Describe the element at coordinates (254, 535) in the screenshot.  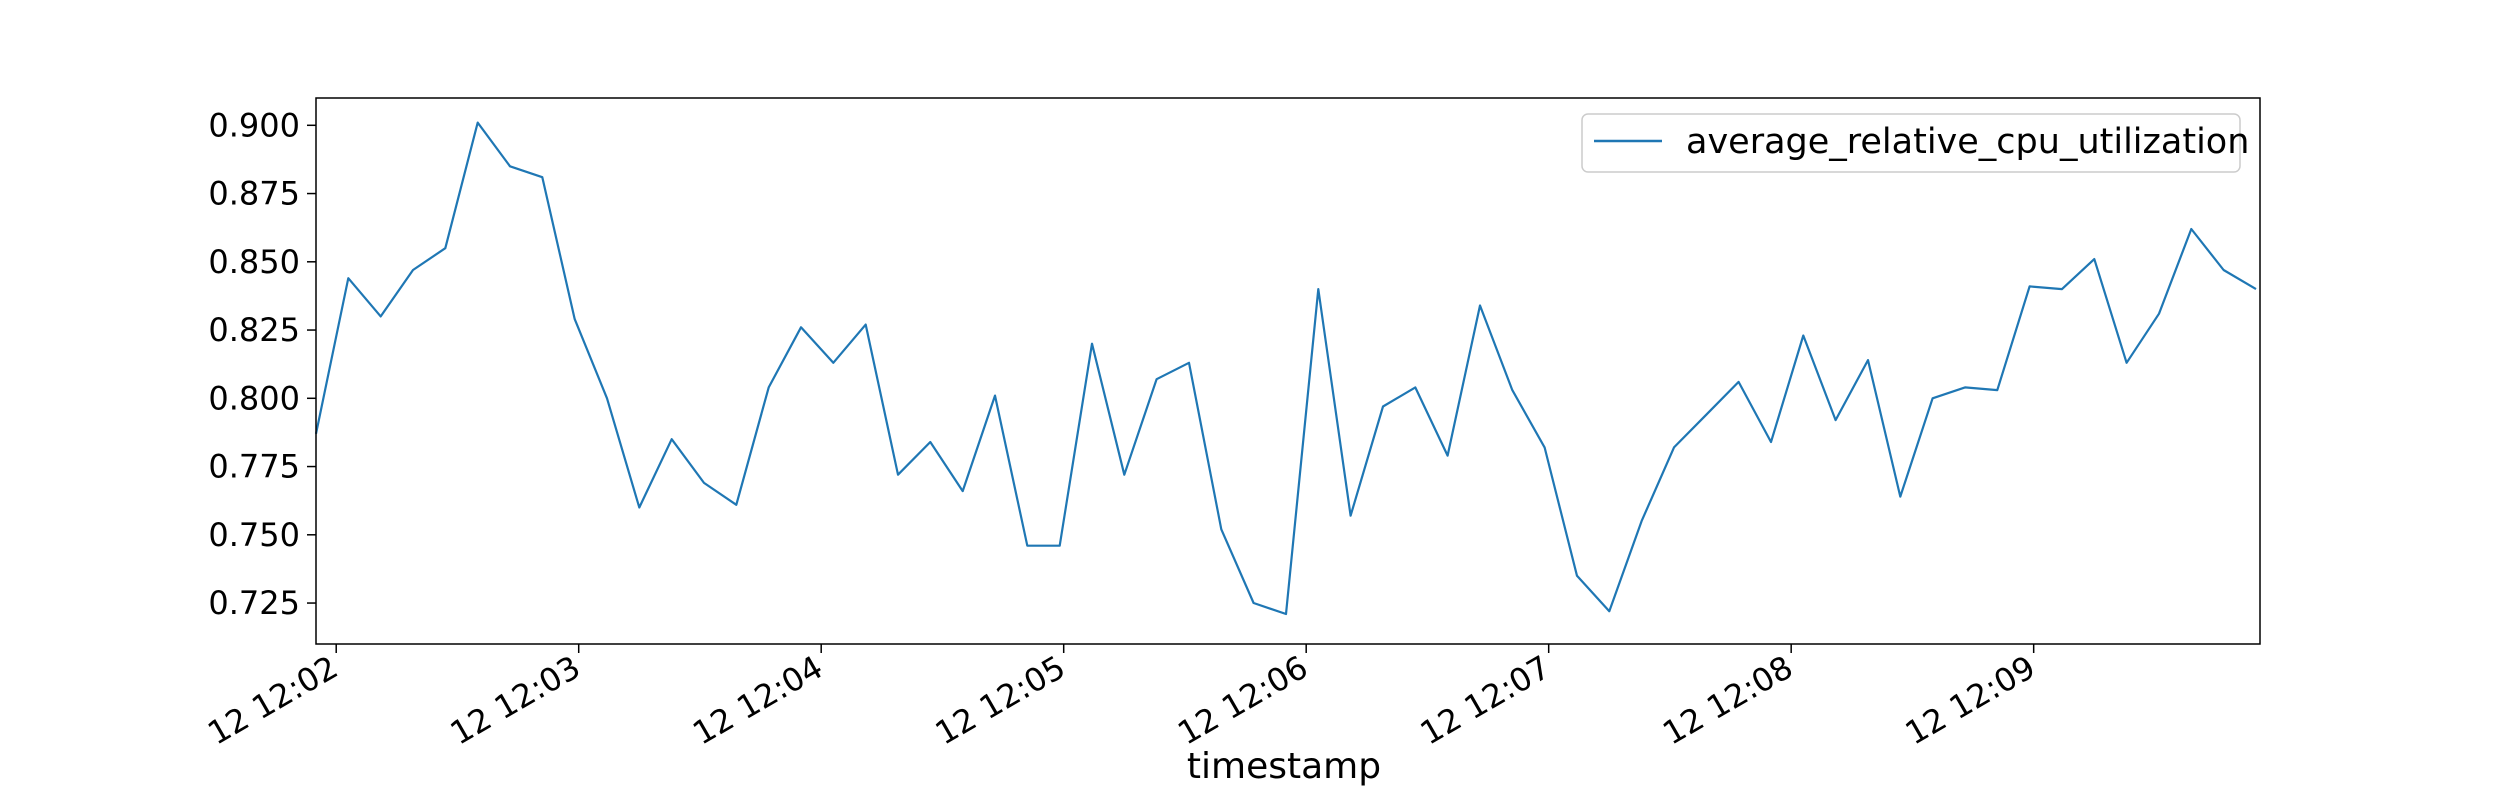
I see `y-tick-label: 0.750` at that location.